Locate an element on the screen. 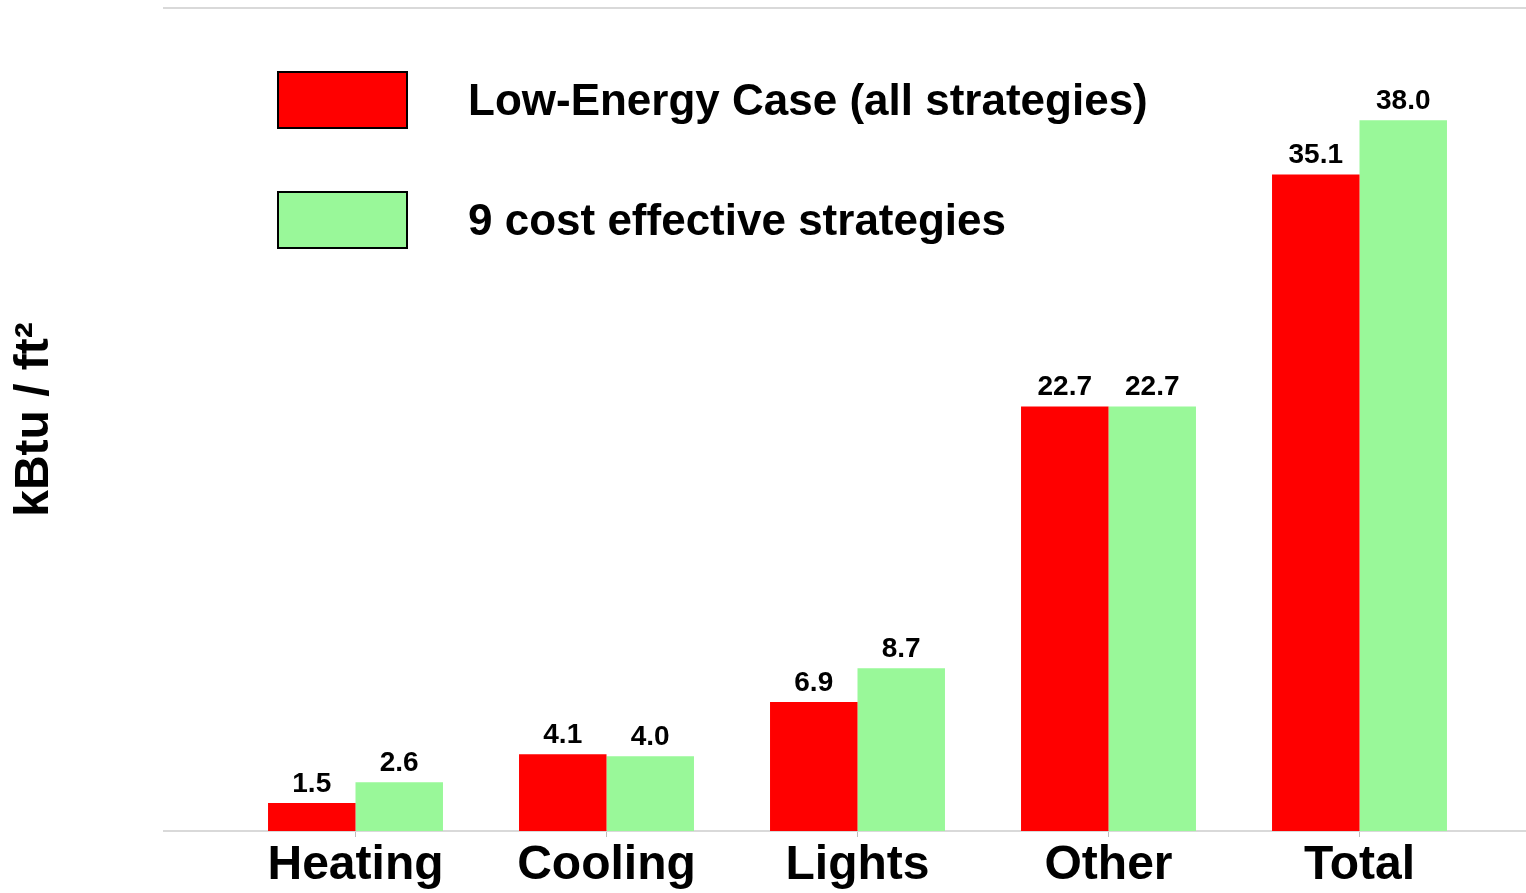 The image size is (1526, 893). data-label: 35.1 is located at coordinates (1316, 154).